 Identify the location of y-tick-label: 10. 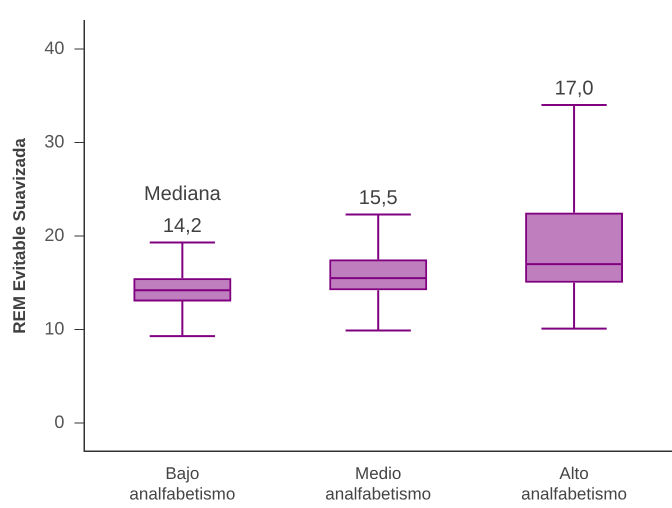
(54, 328).